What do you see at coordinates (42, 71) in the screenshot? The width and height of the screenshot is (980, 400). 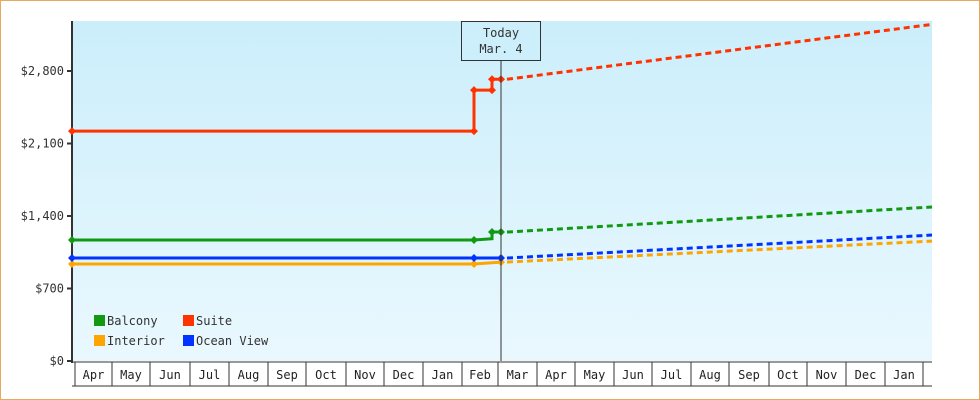 I see `y-tick-label: $2,800` at bounding box center [42, 71].